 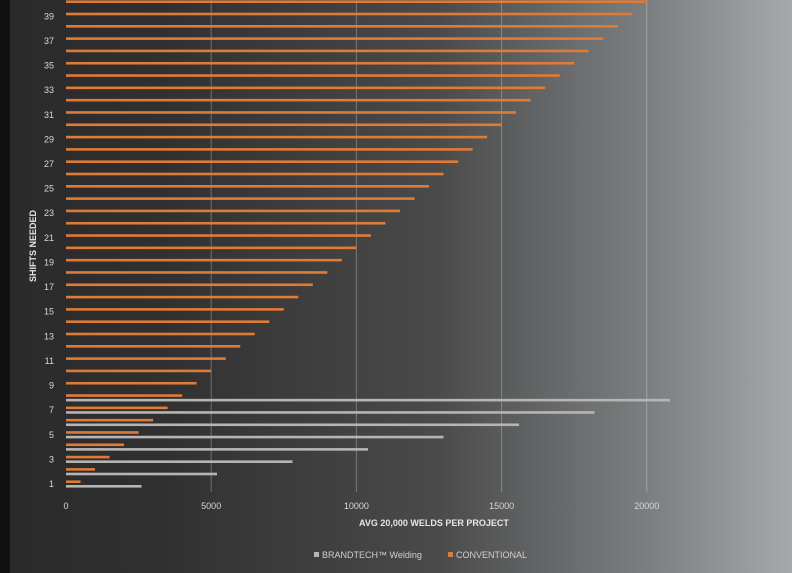 I want to click on x-tick-label-5000: 5000, so click(x=211, y=506).